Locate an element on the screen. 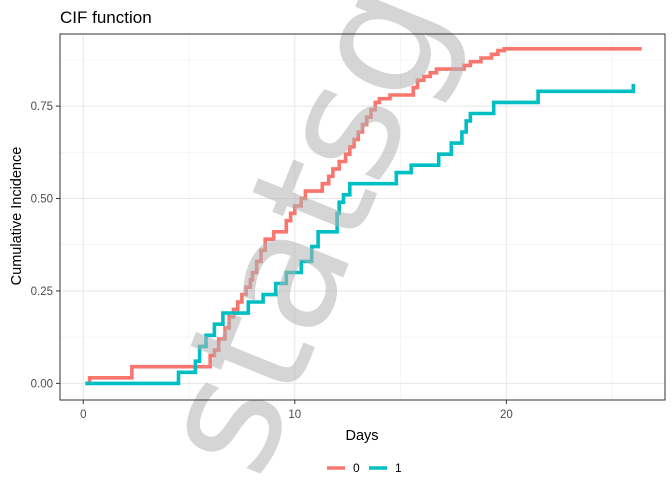 Image resolution: width=672 pixels, height=480 pixels. legend-label-1: 1 is located at coordinates (398, 468).